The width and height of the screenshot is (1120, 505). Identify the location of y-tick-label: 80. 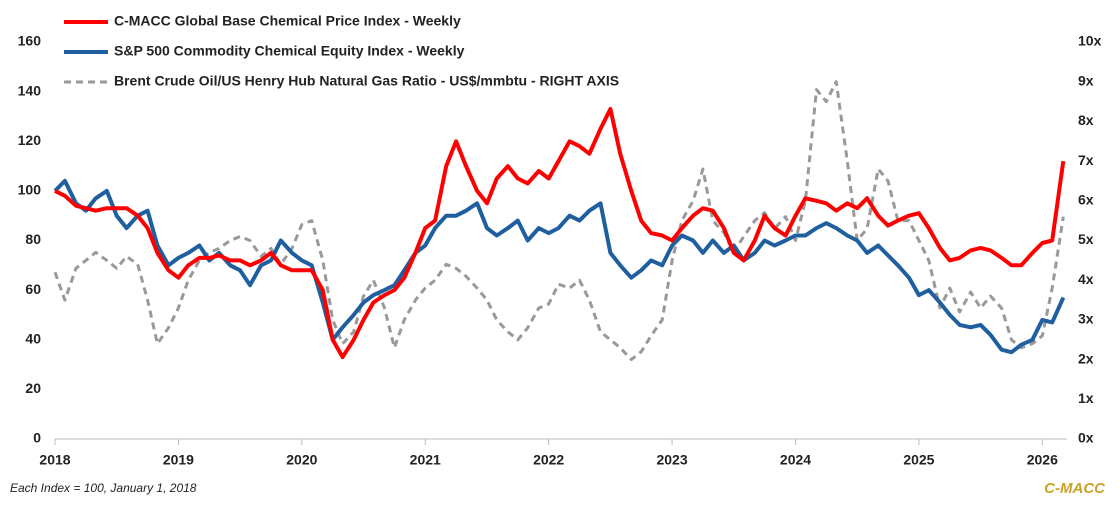
(33, 239).